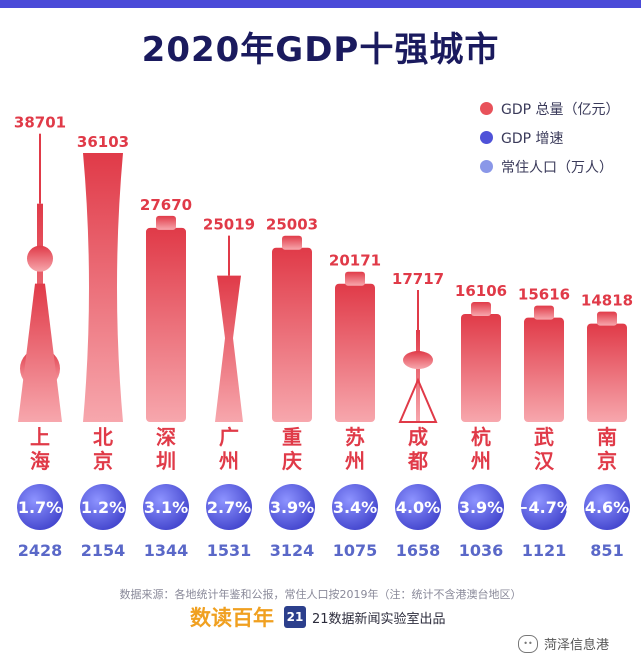 This screenshot has height=664, width=641. Describe the element at coordinates (418, 360) in the screenshot. I see `observation-deck` at that location.